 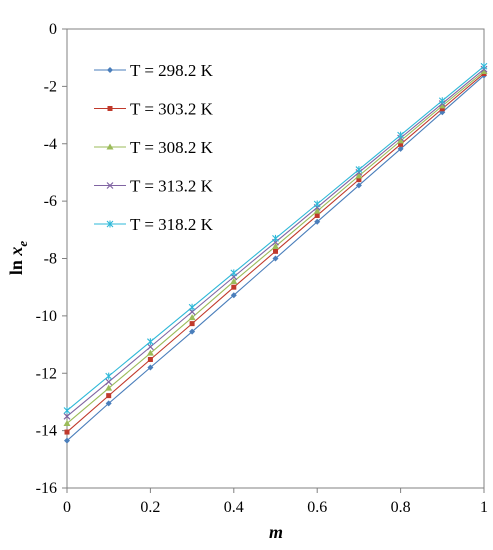 I want to click on y-axis-title-main: ln, so click(x=16, y=266).